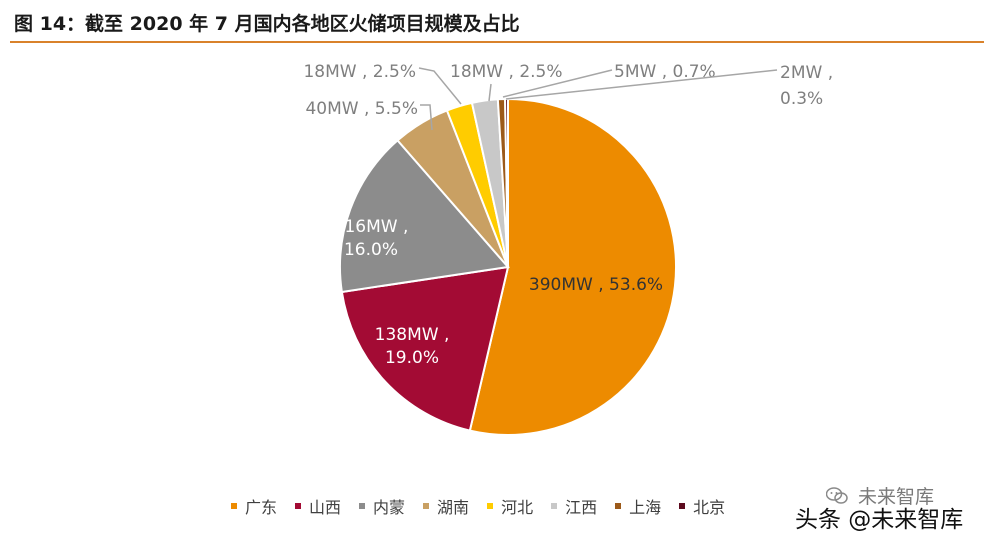 The width and height of the screenshot is (994, 540). What do you see at coordinates (645, 507) in the screenshot?
I see `legend-label-6: 上海` at bounding box center [645, 507].